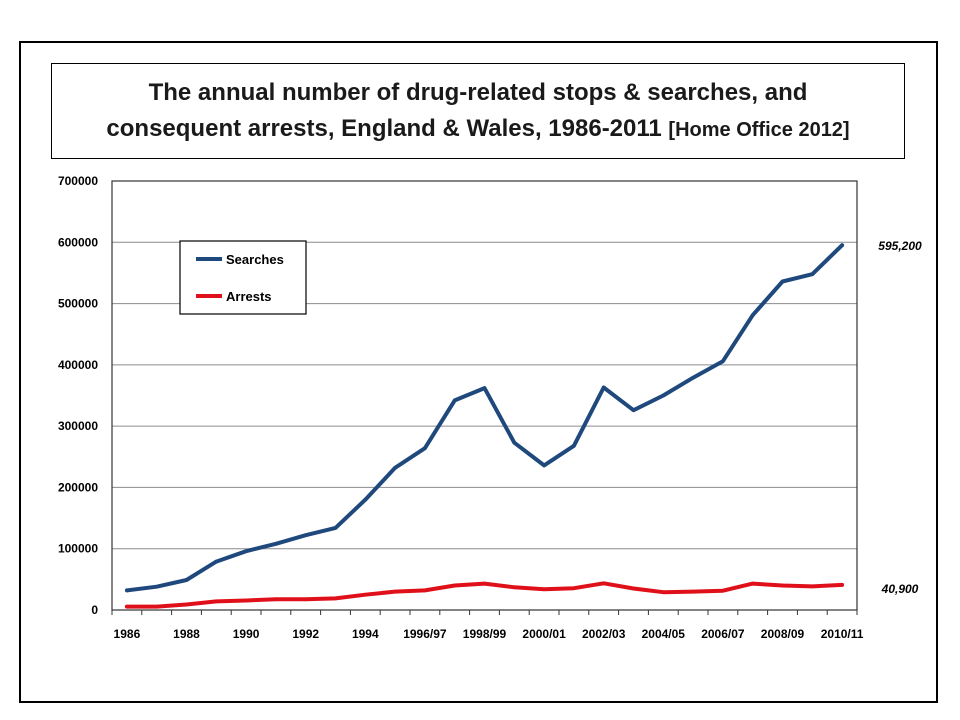 The image size is (960, 720). What do you see at coordinates (246, 634) in the screenshot?
I see `x-tick-label: 1990` at bounding box center [246, 634].